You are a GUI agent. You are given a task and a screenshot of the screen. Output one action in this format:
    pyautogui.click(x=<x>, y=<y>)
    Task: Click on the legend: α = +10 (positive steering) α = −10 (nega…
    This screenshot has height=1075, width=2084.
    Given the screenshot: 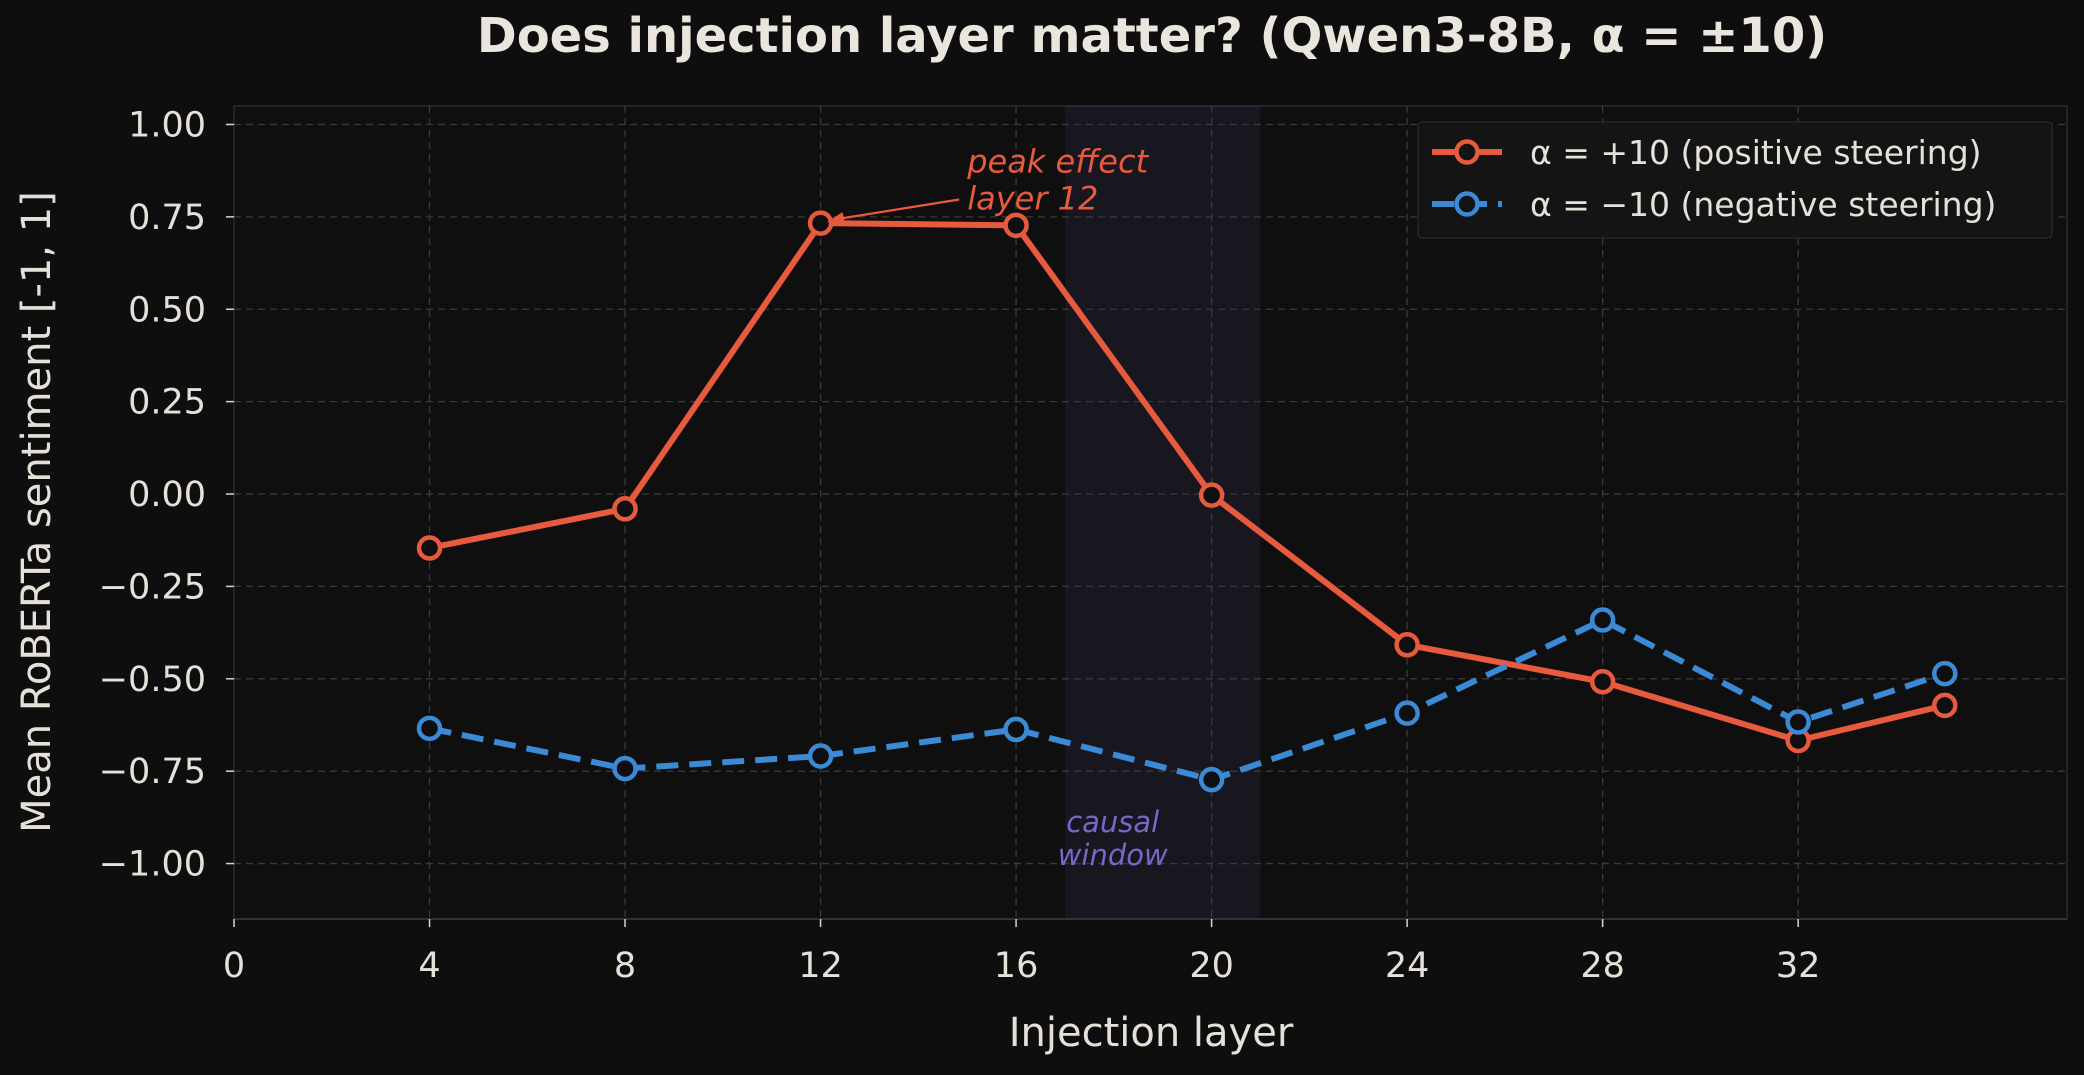 What is the action you would take?
    pyautogui.click(x=1735, y=180)
    